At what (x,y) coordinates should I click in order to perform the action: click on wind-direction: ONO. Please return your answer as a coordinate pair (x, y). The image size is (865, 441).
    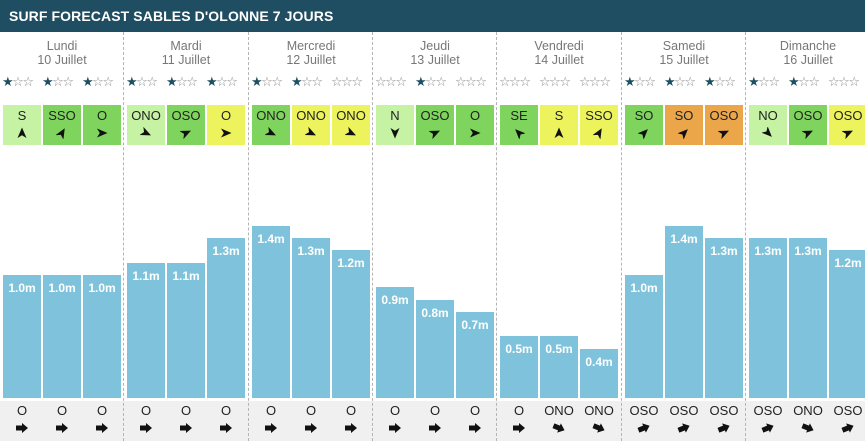
    Looking at the image, I should click on (146, 115).